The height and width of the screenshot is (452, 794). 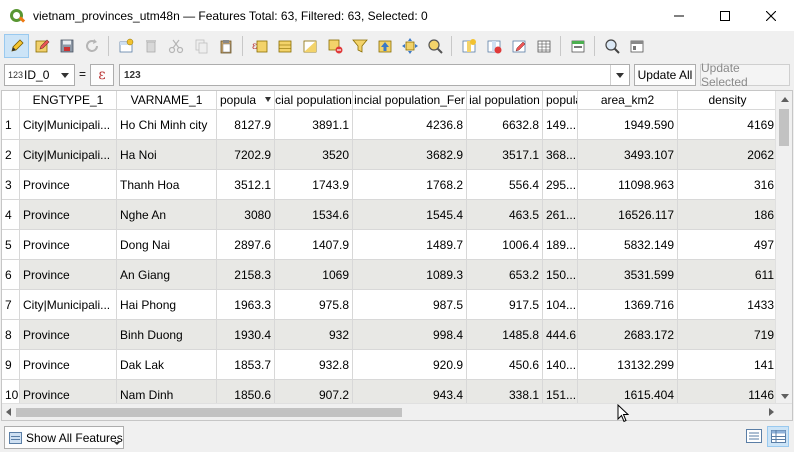 What do you see at coordinates (728, 335) in the screenshot?
I see `table-cell: 719` at bounding box center [728, 335].